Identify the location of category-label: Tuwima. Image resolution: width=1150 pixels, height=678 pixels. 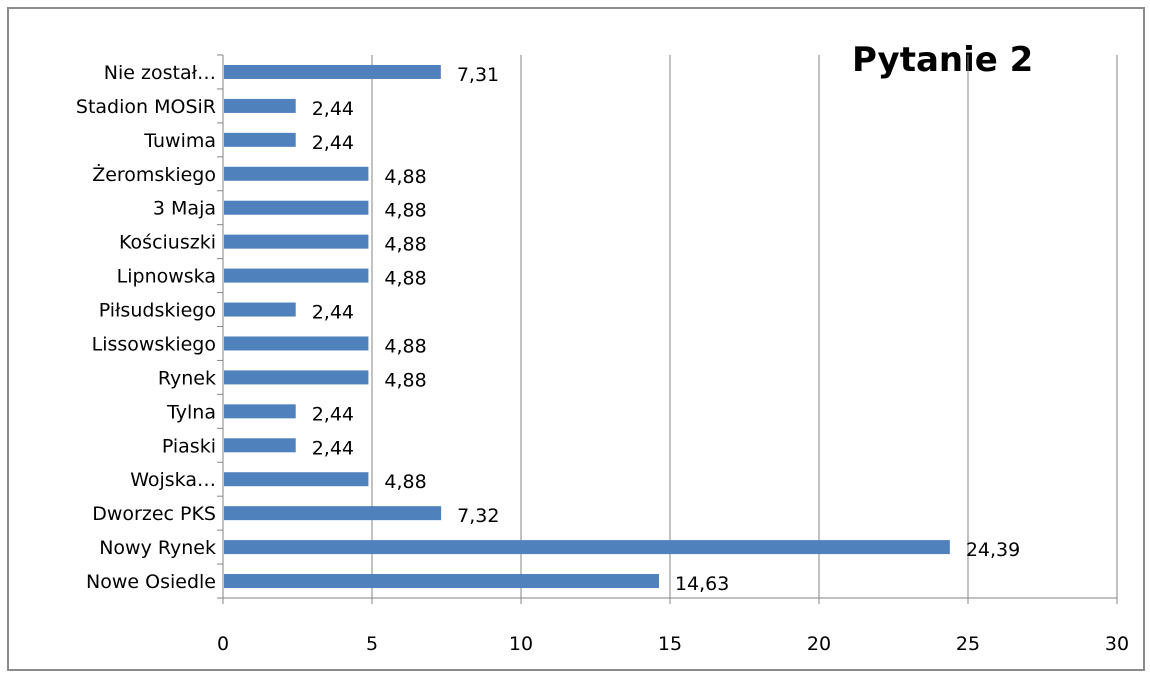
(179, 141).